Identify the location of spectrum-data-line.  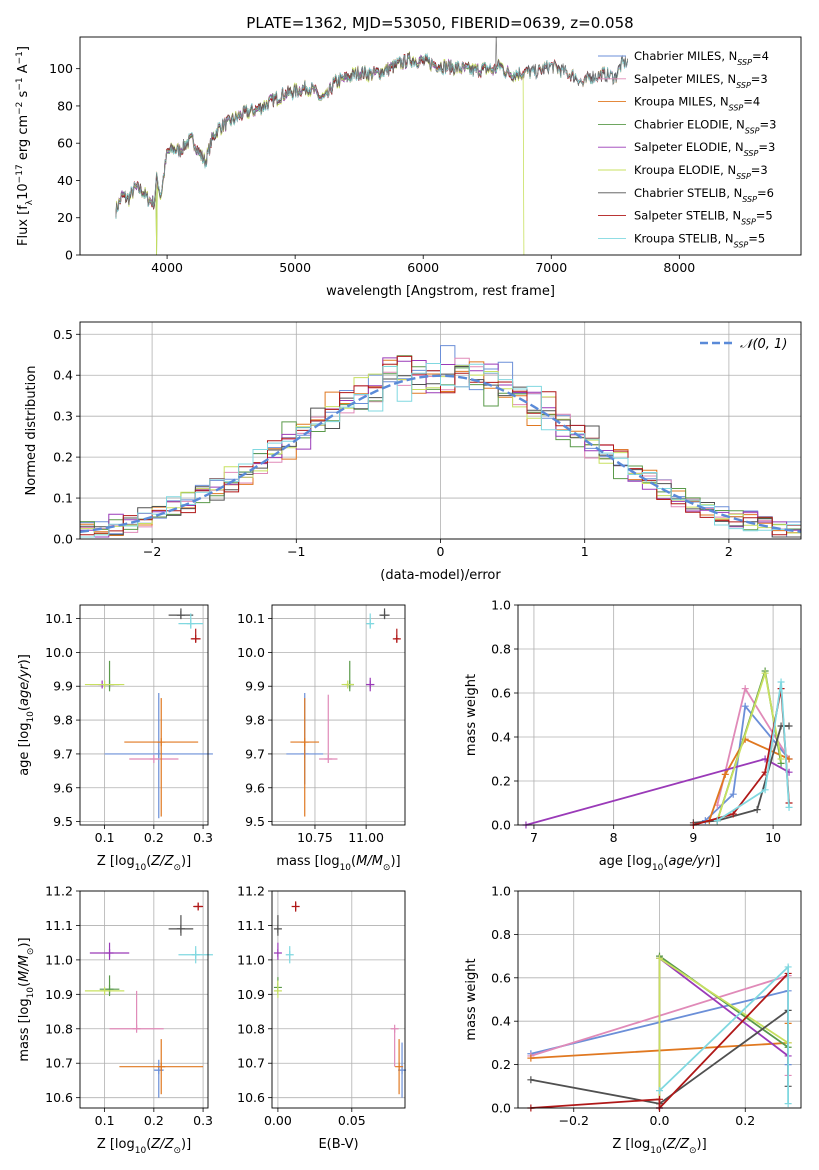
(371, 127).